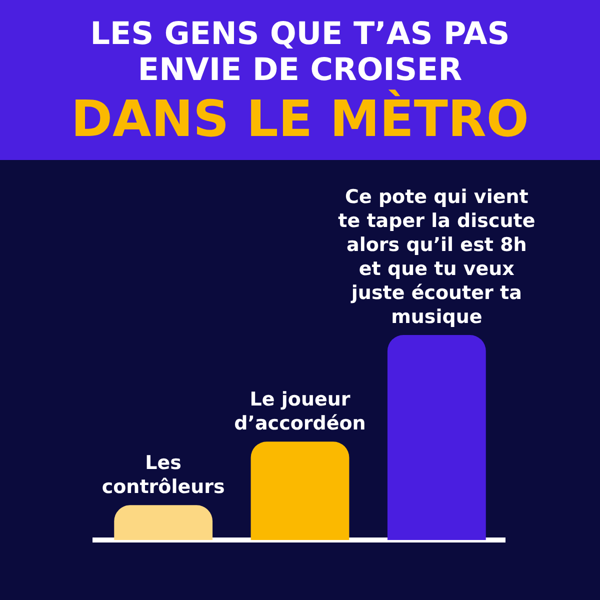  Describe the element at coordinates (163, 475) in the screenshot. I see `annotation: Les contrôleurs` at that location.